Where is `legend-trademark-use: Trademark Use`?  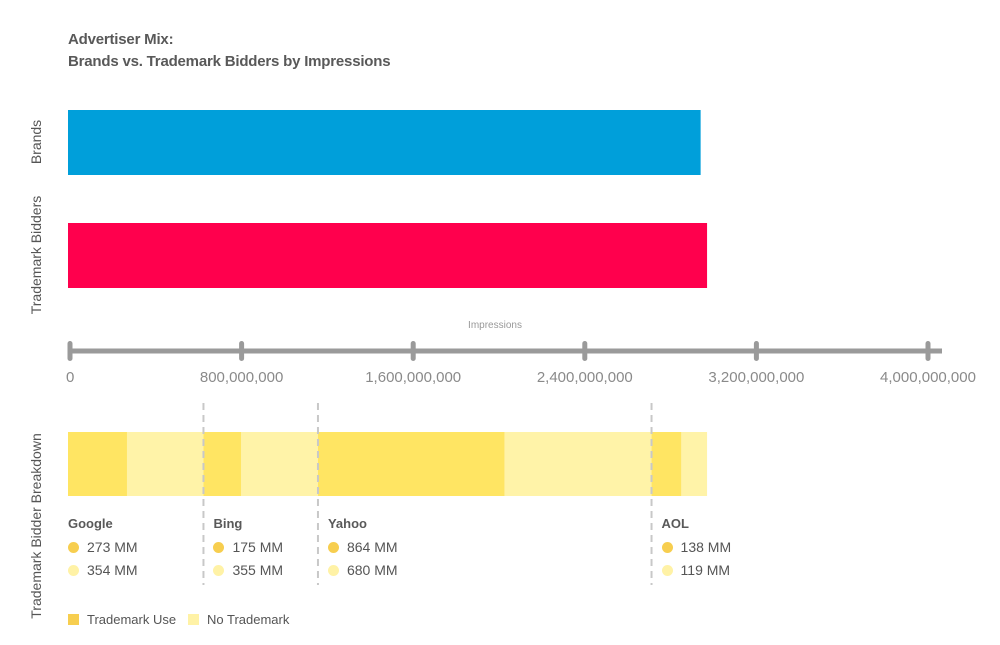
legend-trademark-use: Trademark Use is located at coordinates (122, 619).